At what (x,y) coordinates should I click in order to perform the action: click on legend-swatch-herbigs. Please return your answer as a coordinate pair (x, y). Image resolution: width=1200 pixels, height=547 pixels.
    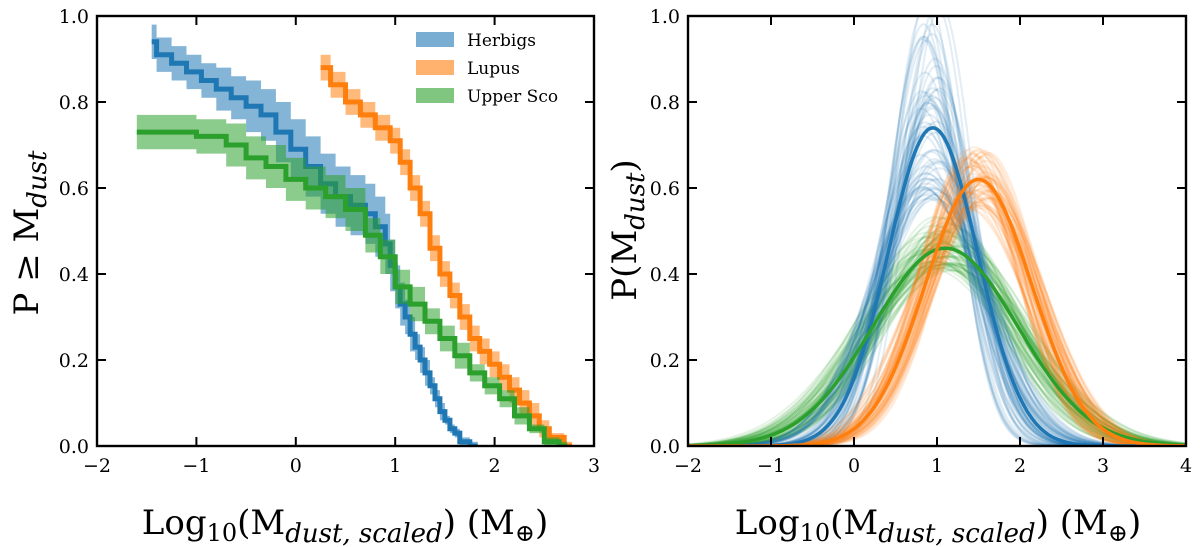
    Looking at the image, I should click on (435, 39).